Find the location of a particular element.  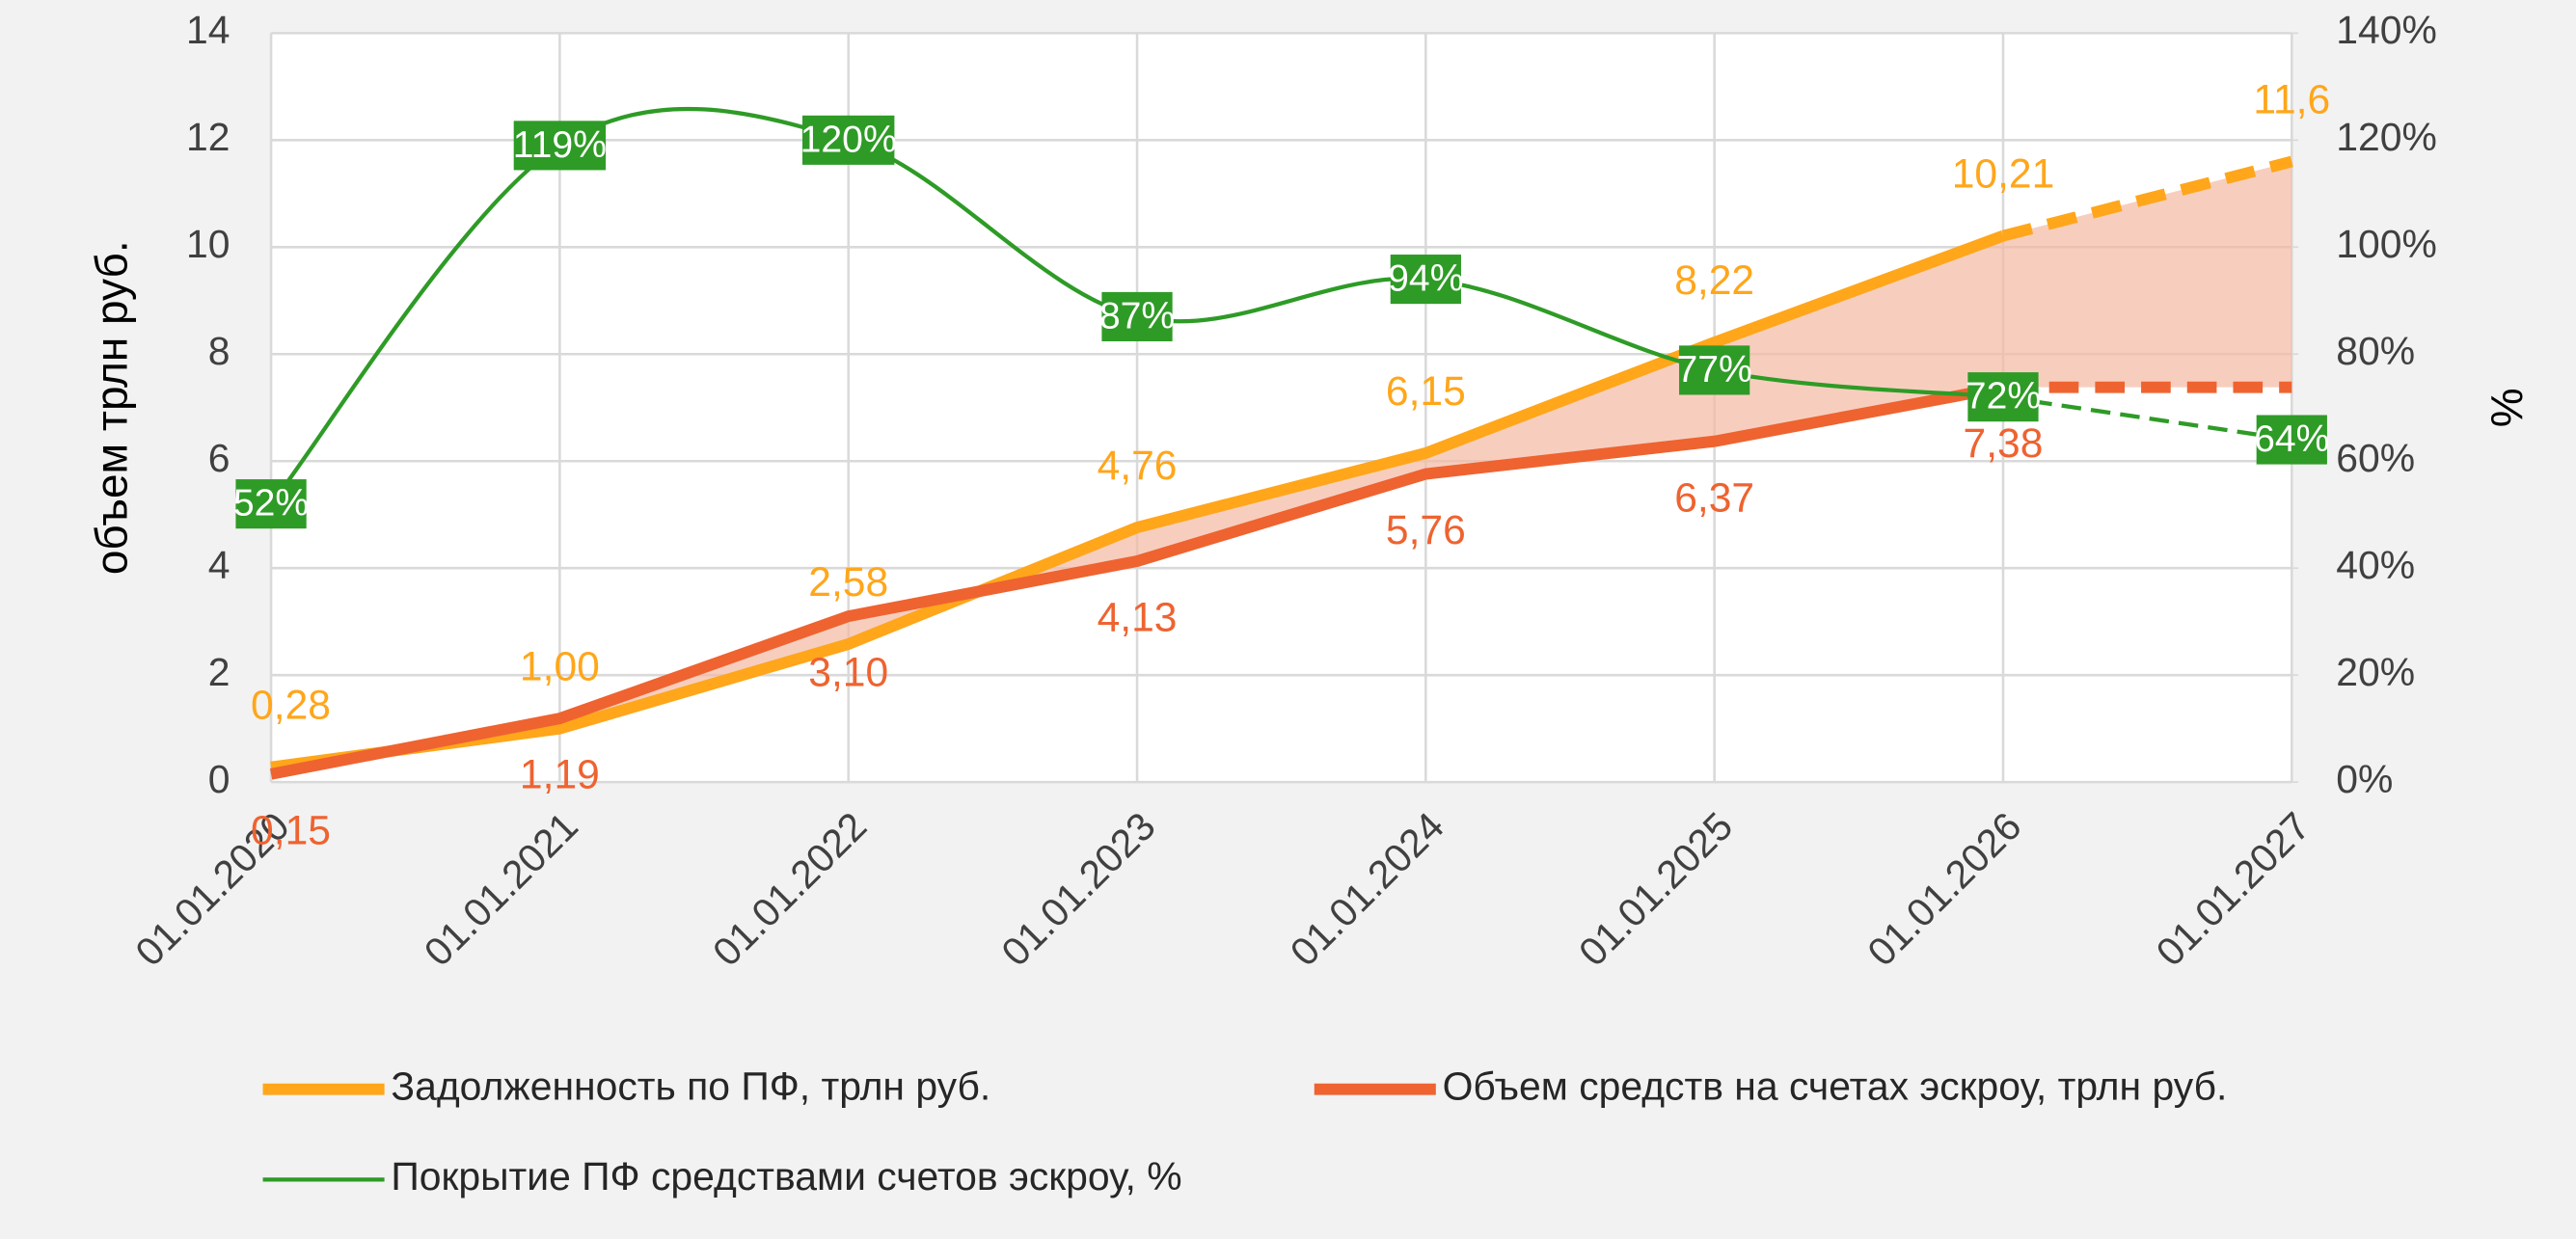

y-tick-label: 12 is located at coordinates (208, 137).